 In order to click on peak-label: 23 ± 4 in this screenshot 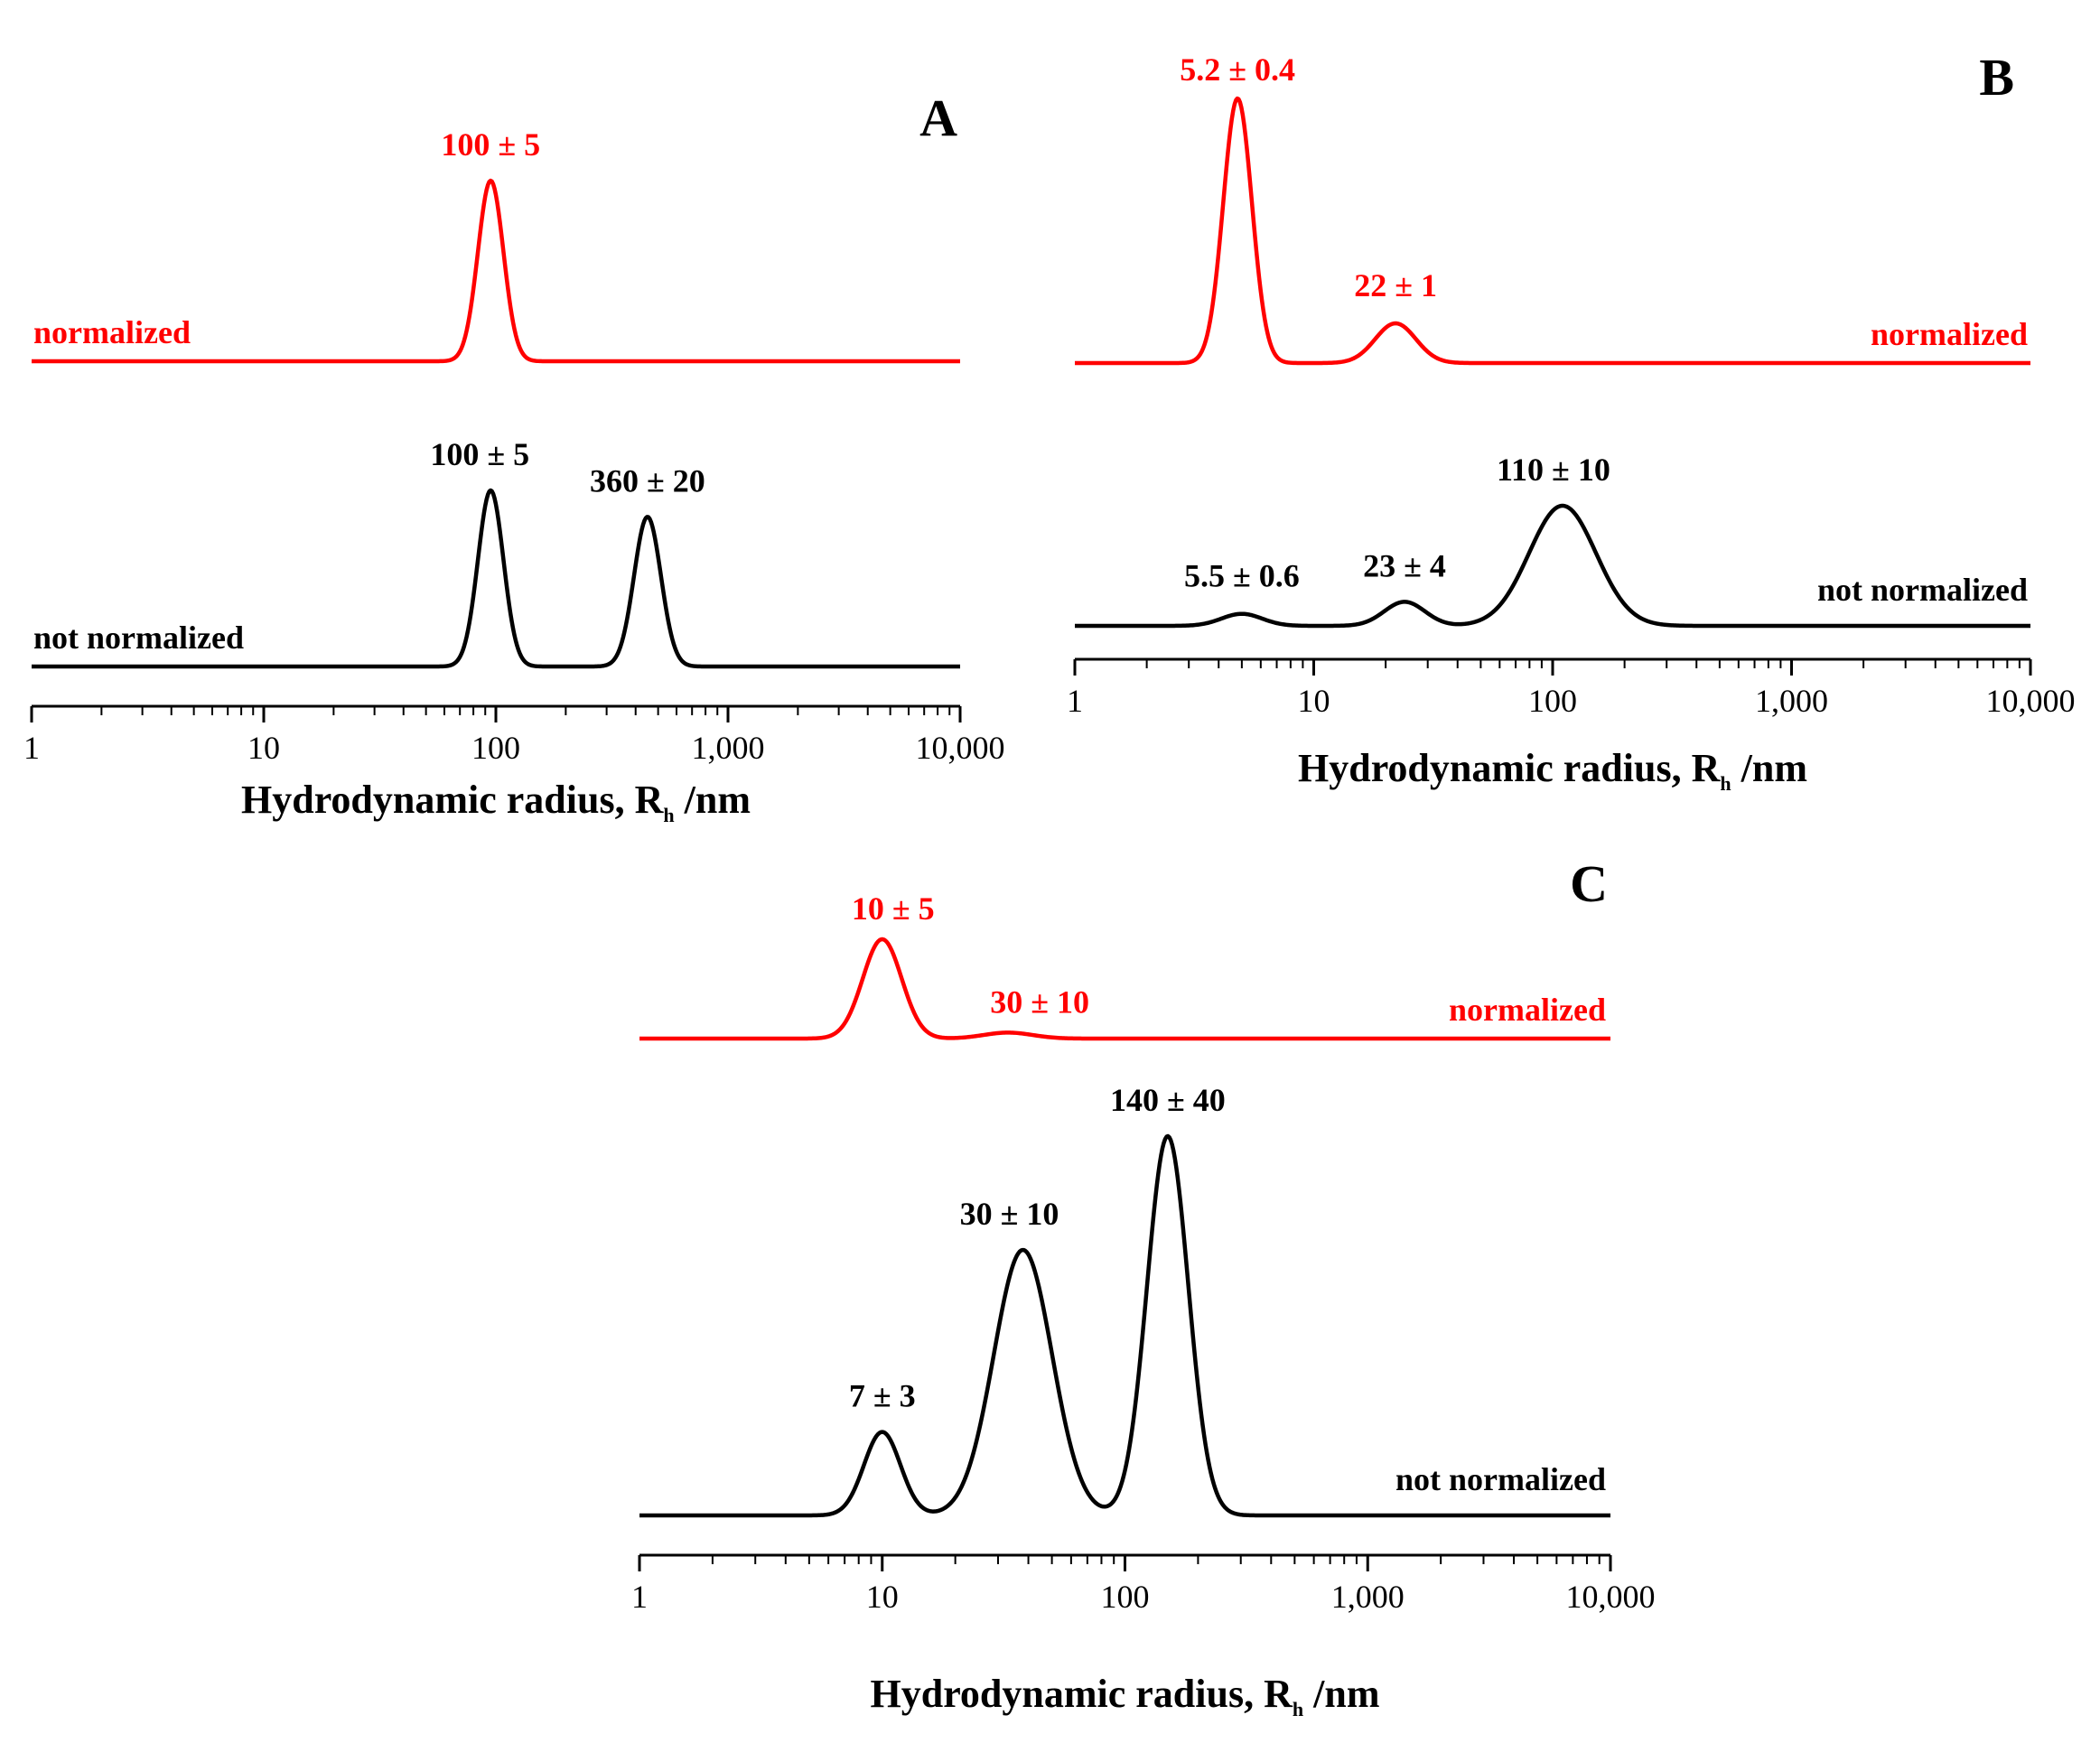, I will do `click(1404, 565)`.